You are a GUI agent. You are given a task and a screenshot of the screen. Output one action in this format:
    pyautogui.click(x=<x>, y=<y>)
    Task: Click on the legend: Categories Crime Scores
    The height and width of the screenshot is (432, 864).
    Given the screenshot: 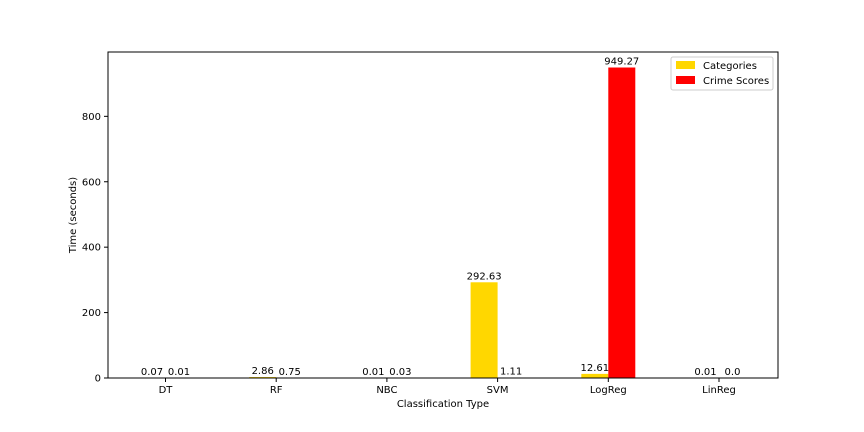 What is the action you would take?
    pyautogui.click(x=722, y=73)
    